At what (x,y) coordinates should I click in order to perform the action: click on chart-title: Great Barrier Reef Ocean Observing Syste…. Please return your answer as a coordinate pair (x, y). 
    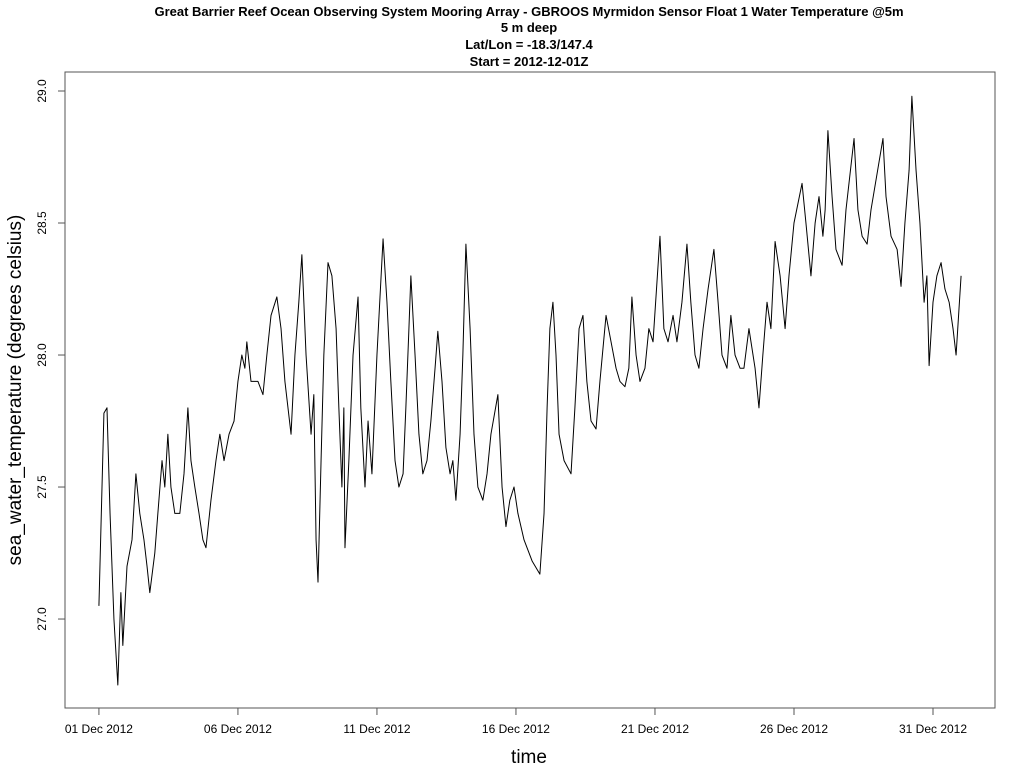
    Looking at the image, I should click on (528, 11).